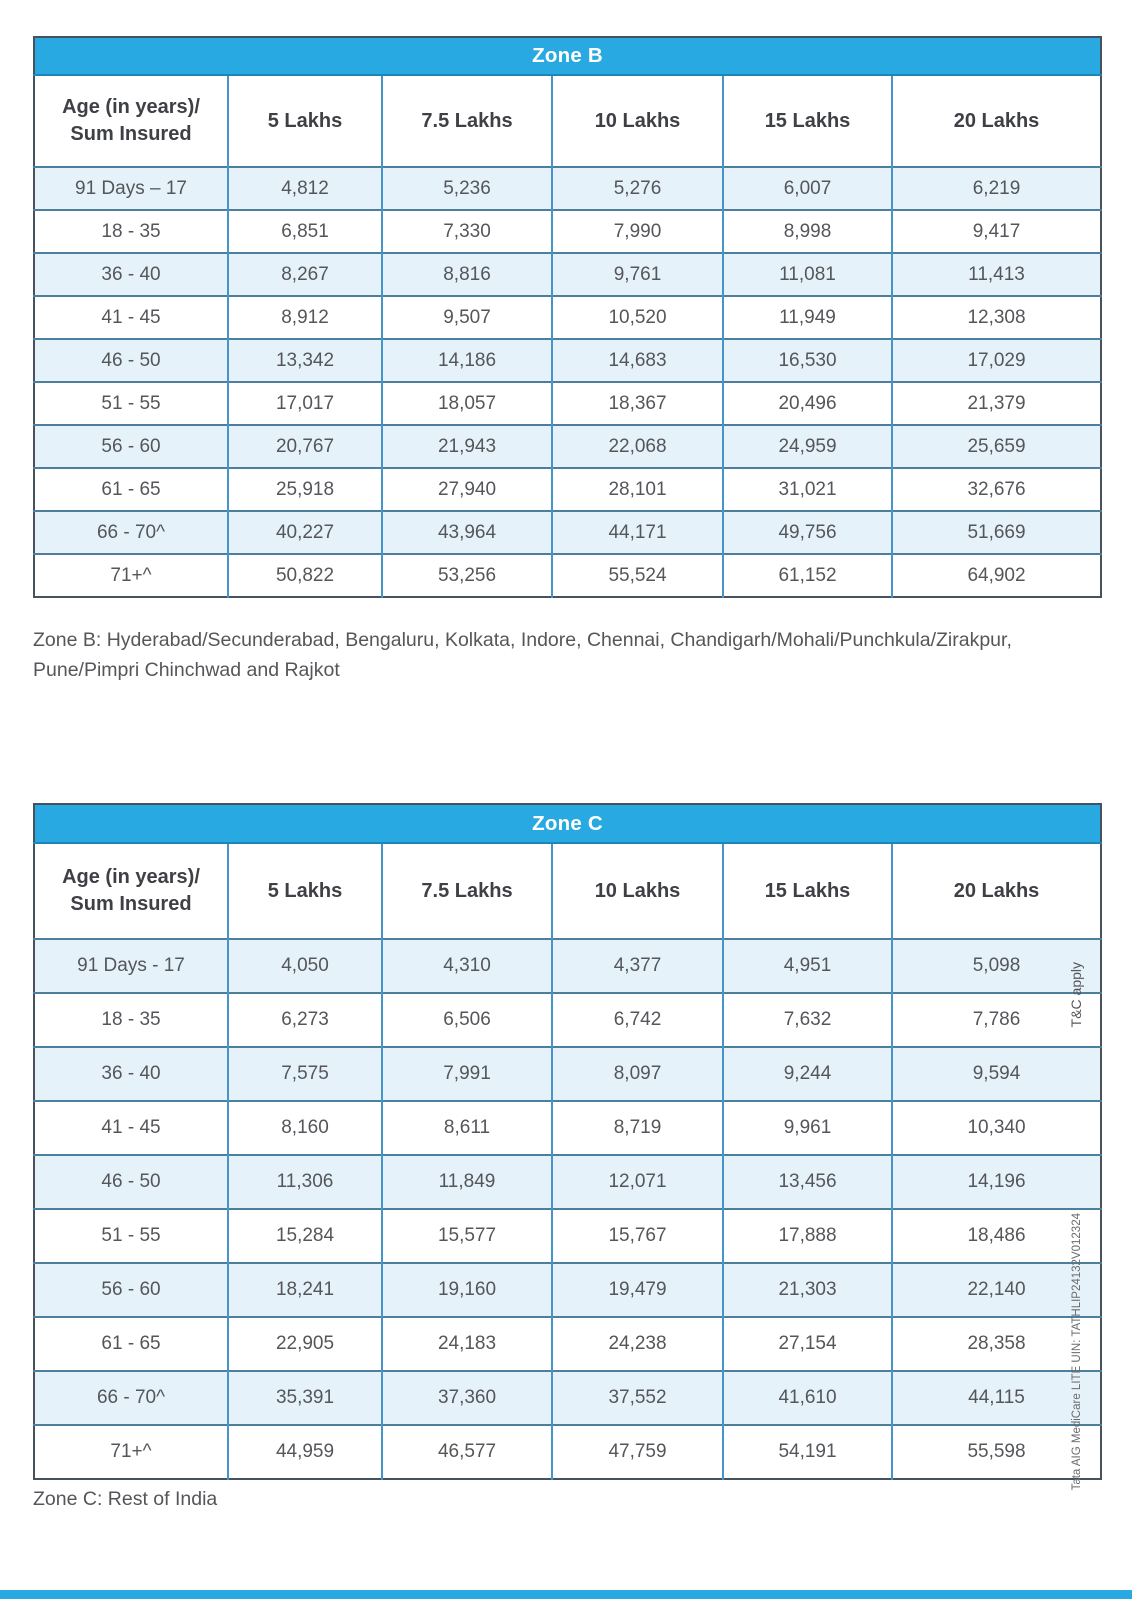 This screenshot has height=1599, width=1132. I want to click on premium-cell: 8,719, so click(637, 1127).